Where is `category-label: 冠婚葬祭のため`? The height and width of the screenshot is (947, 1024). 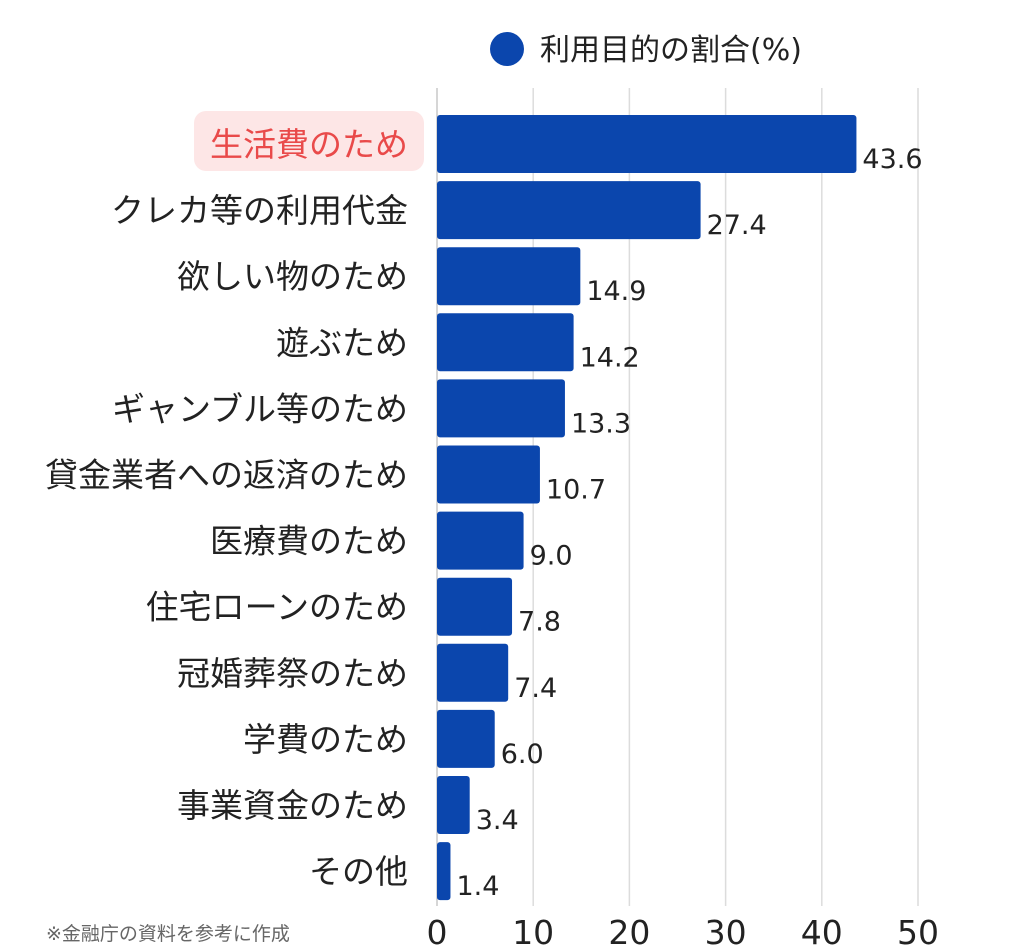
category-label: 冠婚葬祭のため is located at coordinates (292, 673).